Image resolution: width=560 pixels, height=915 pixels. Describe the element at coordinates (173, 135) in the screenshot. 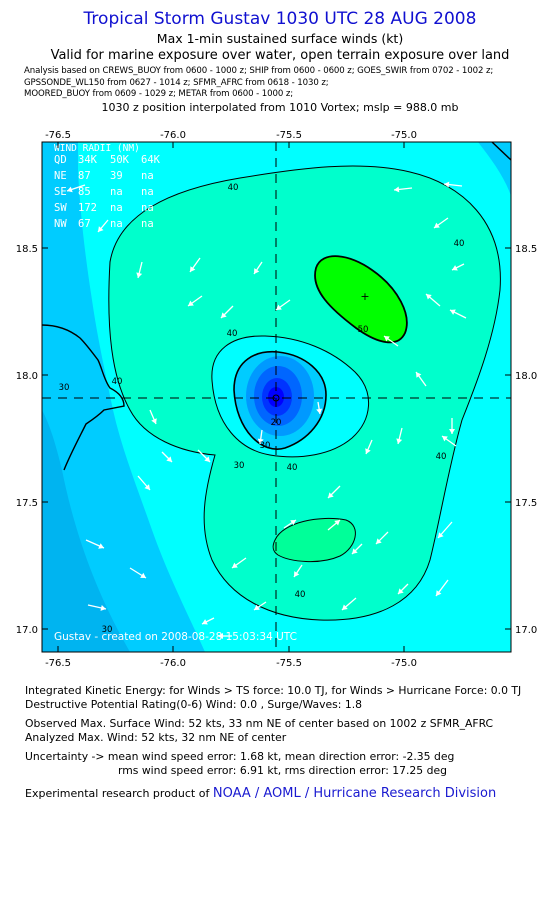

I see `lon-label-top: -76.0` at that location.